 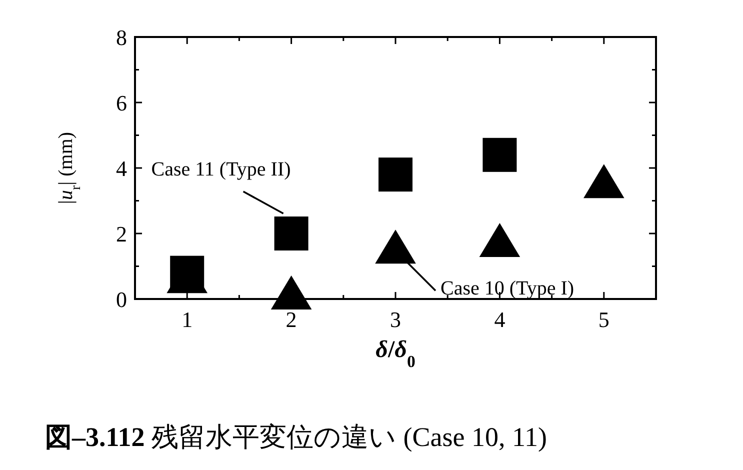 What do you see at coordinates (187, 319) in the screenshot?
I see `x-tick-label: 1` at bounding box center [187, 319].